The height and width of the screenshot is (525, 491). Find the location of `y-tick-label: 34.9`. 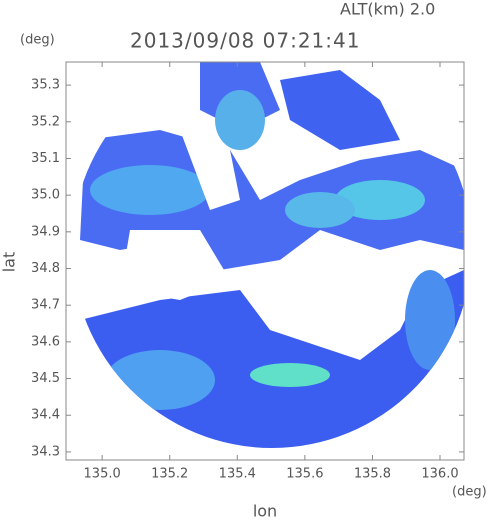

y-tick-label: 34.9 is located at coordinates (45, 231).